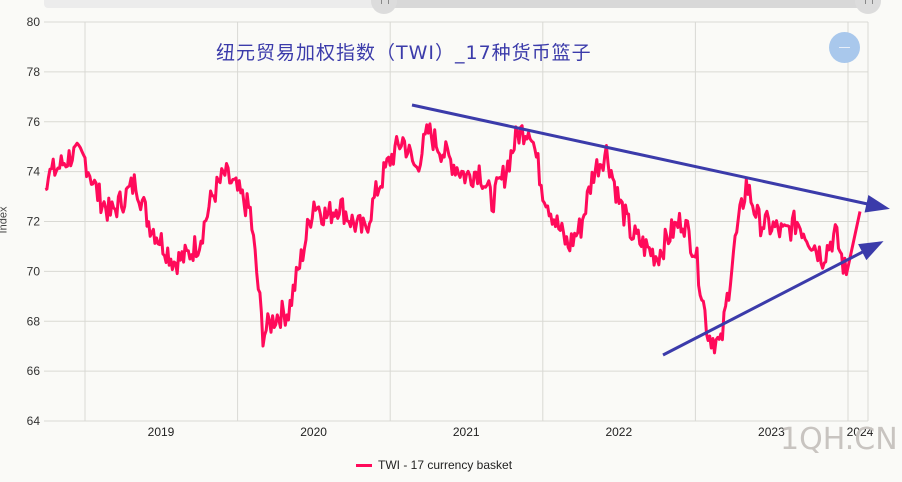 This screenshot has height=482, width=902. Describe the element at coordinates (466, 432) in the screenshot. I see `svg-text: 2021` at that location.